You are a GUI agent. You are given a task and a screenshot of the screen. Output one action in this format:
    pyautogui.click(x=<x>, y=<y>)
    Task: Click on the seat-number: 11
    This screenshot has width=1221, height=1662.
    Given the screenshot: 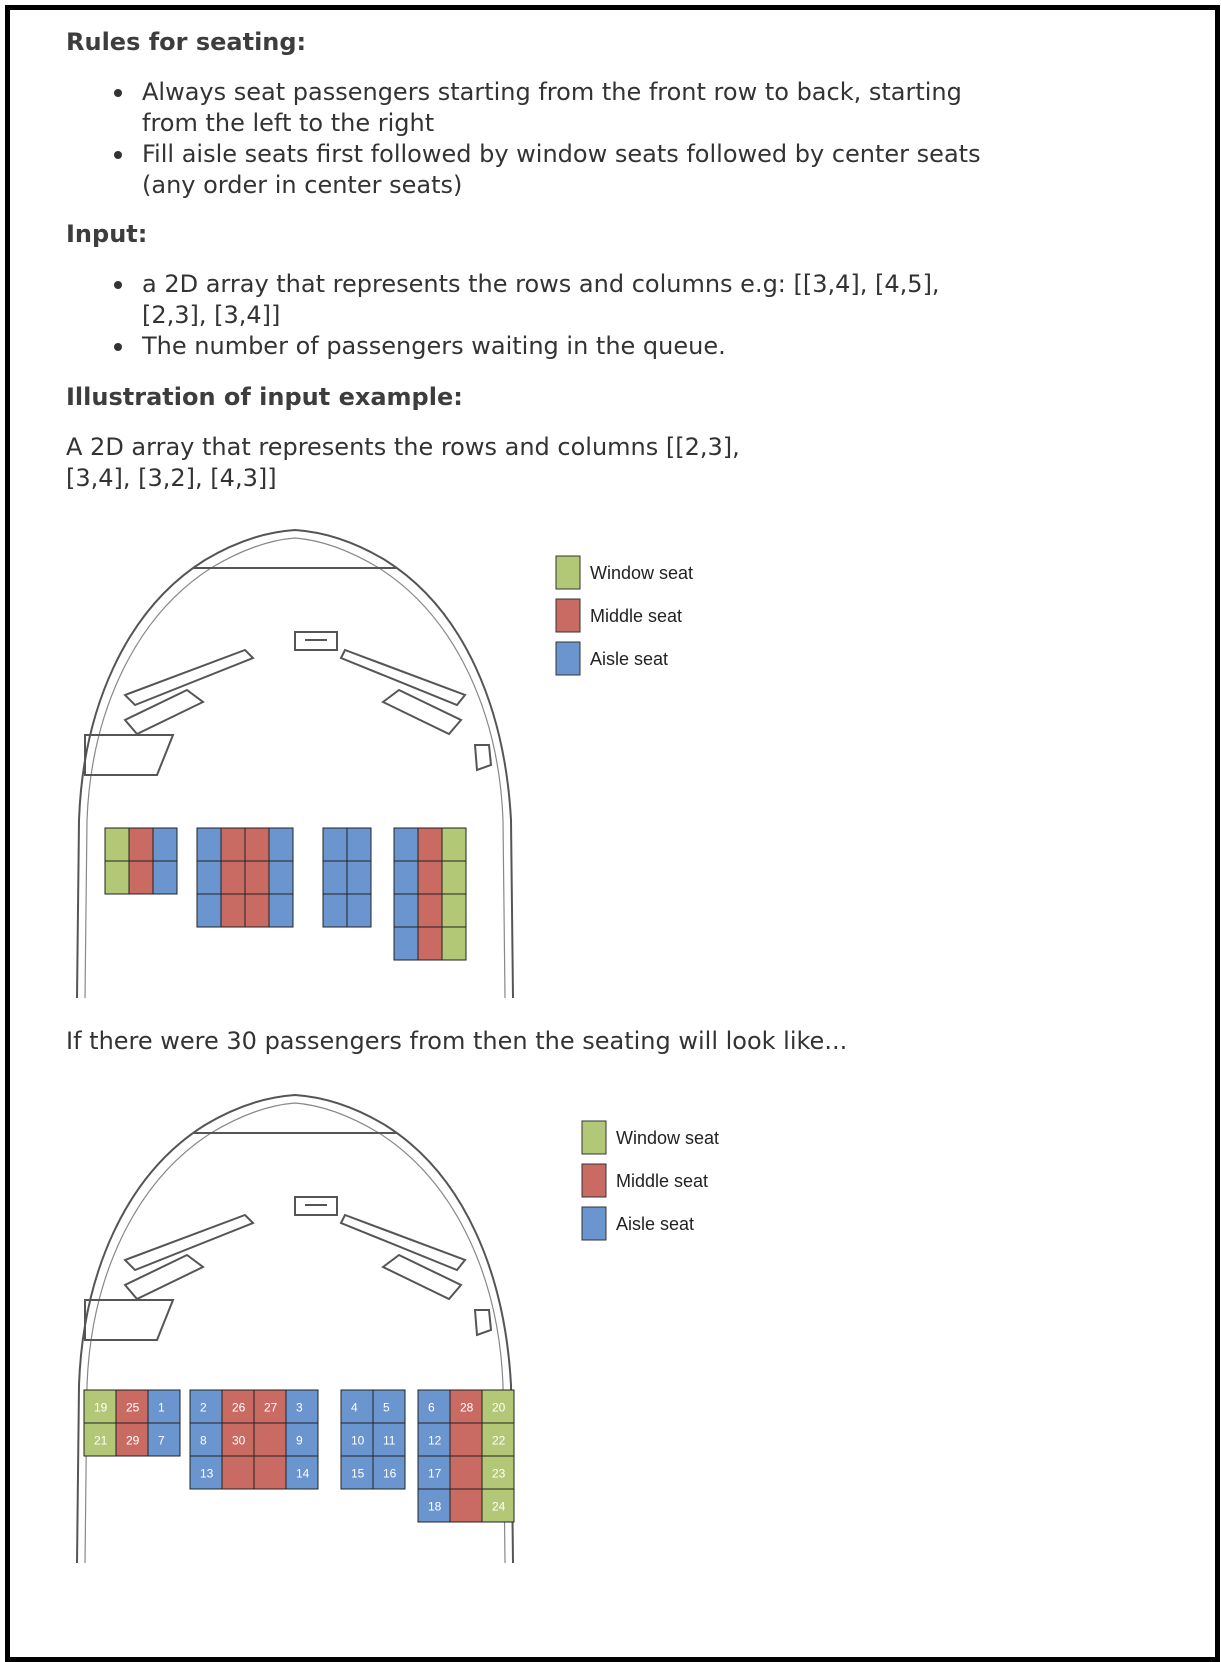 What is the action you would take?
    pyautogui.click(x=389, y=1441)
    